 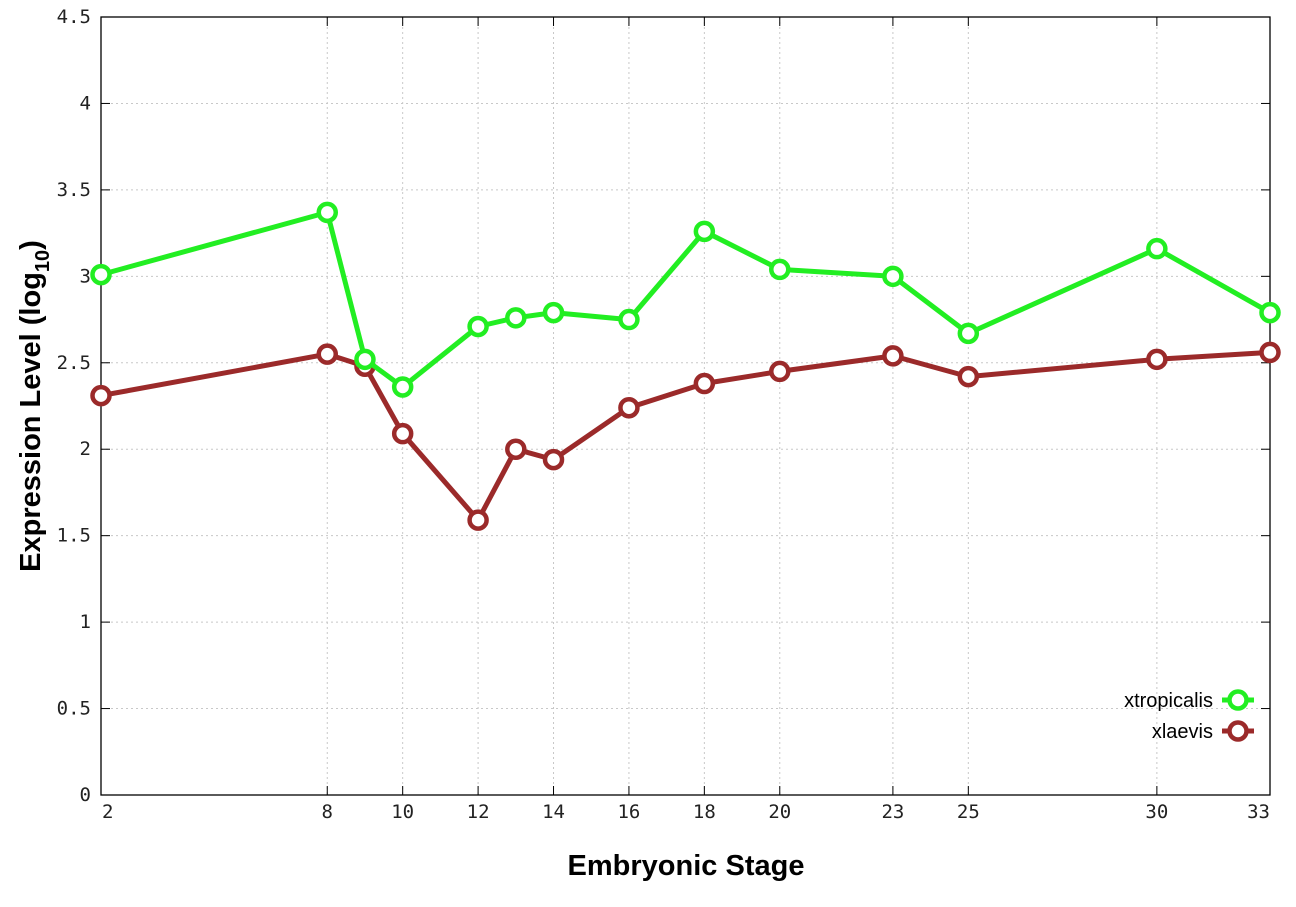 I want to click on x-tick-label: 33, so click(x=1258, y=812).